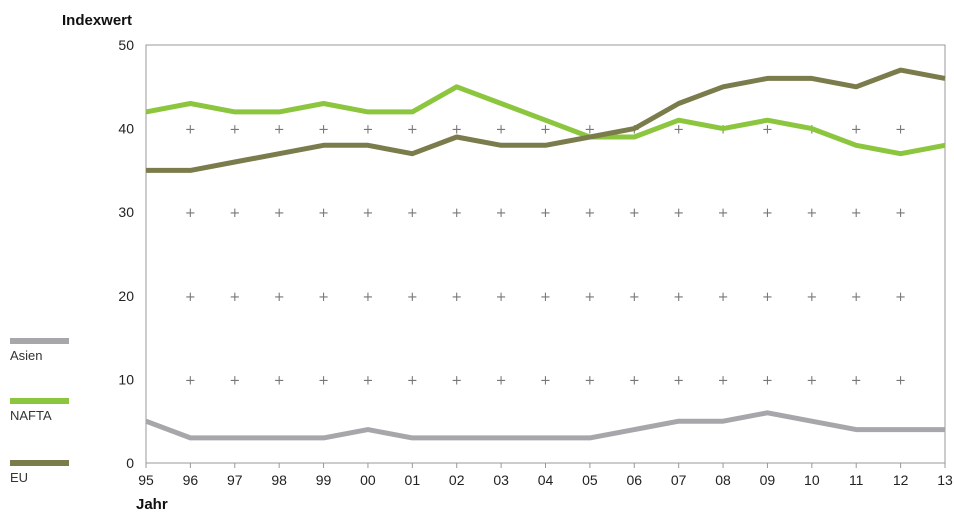 This screenshot has width=954, height=514. What do you see at coordinates (545, 425) in the screenshot?
I see `series-line-asien` at bounding box center [545, 425].